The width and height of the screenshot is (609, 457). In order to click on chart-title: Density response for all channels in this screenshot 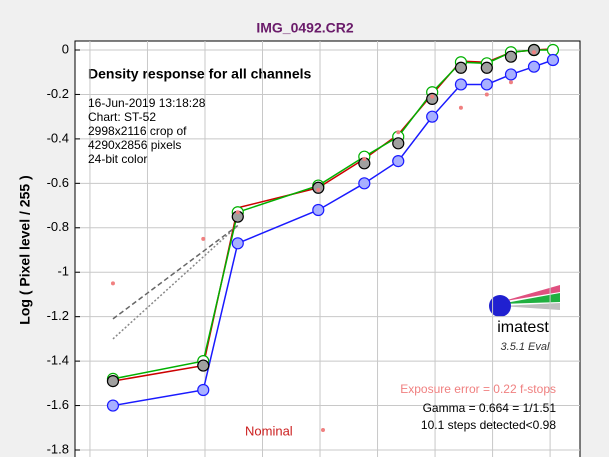, I will do `click(200, 74)`.